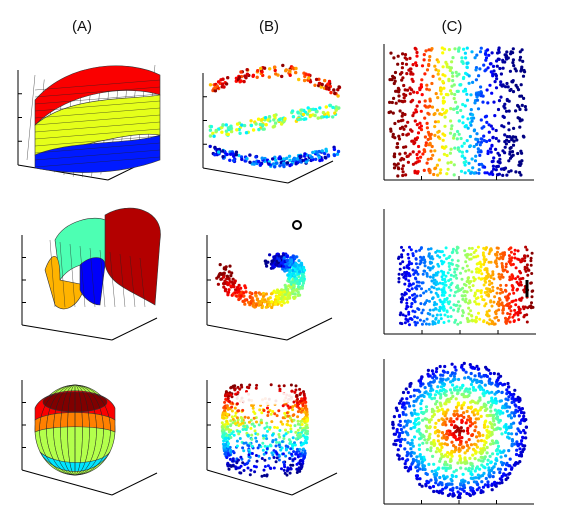 The width and height of the screenshot is (561, 517). What do you see at coordinates (97, 113) in the screenshot?
I see `a1-mesh-line` at bounding box center [97, 113].